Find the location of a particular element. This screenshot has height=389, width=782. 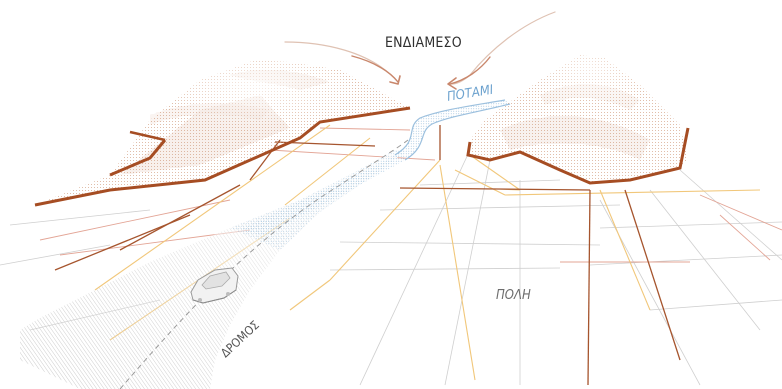

label-city: ΠΟΛΗ is located at coordinates (513, 295).